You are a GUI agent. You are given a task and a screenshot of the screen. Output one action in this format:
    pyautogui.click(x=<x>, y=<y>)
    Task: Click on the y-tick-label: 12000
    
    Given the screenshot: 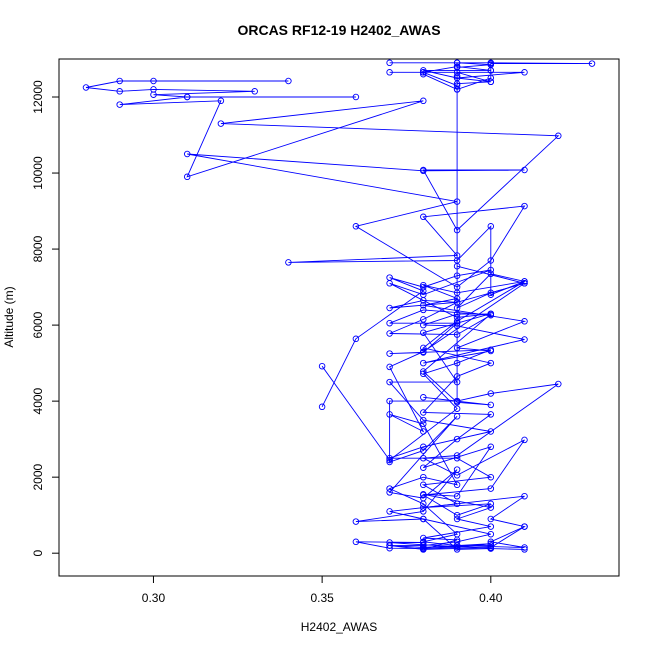 What is the action you would take?
    pyautogui.click(x=38, y=97)
    